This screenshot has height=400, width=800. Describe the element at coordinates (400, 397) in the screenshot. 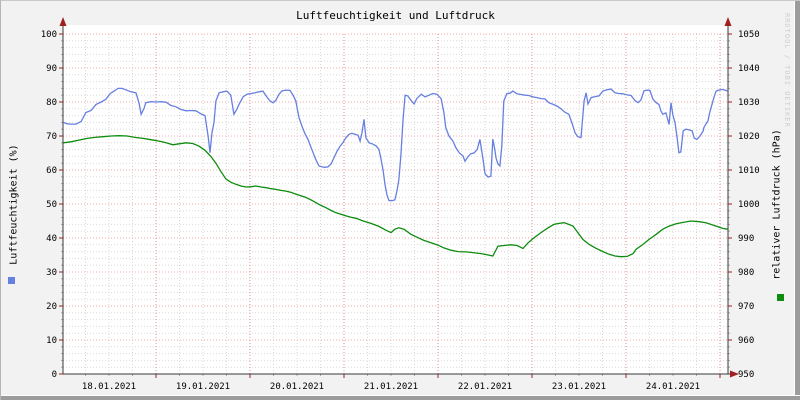

I see `window-border-bottom` at that location.